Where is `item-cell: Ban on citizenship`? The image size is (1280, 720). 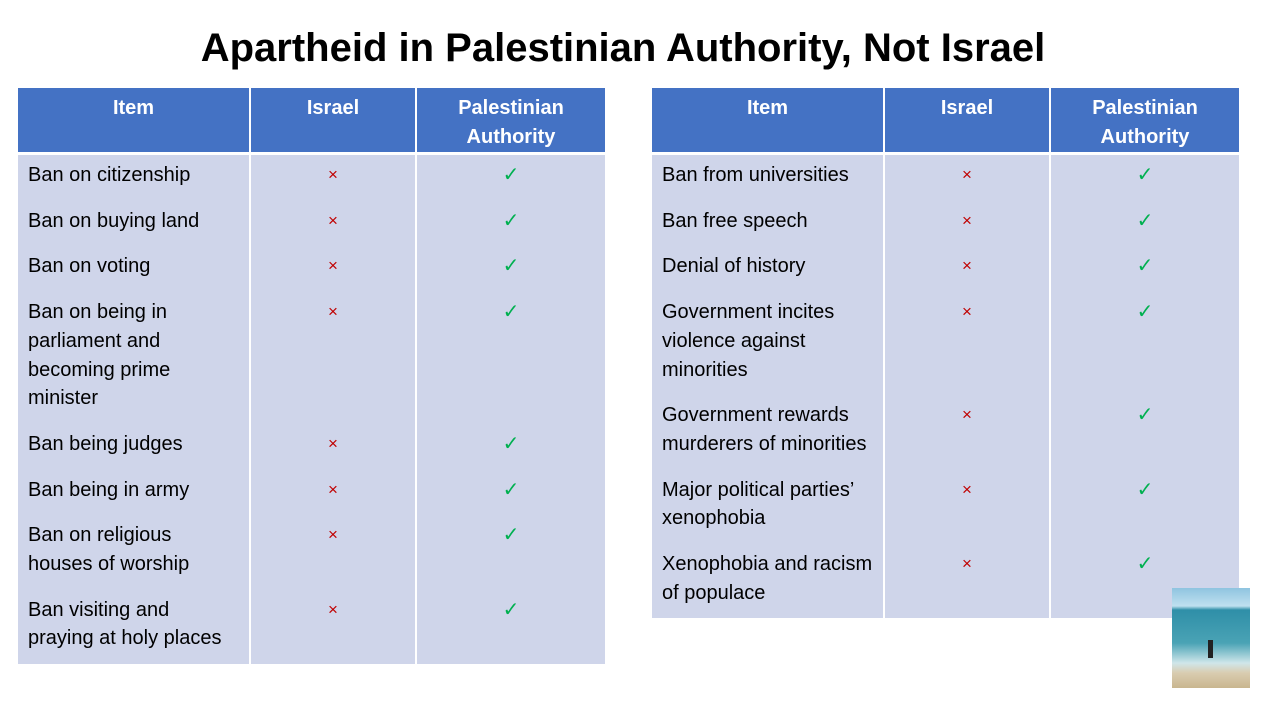 item-cell: Ban on citizenship is located at coordinates (134, 177).